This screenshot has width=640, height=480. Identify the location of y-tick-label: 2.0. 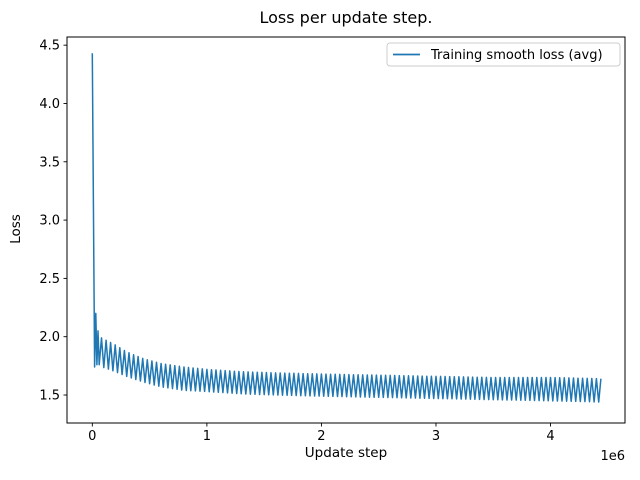
(49, 337).